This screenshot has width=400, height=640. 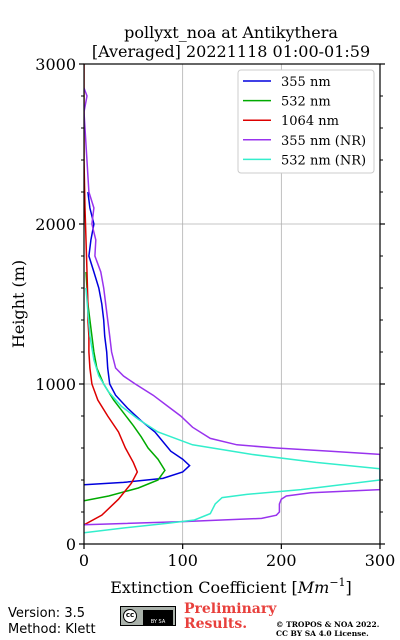 What do you see at coordinates (323, 141) in the screenshot?
I see `legend-entry-label: 355 nm (NR)` at bounding box center [323, 141].